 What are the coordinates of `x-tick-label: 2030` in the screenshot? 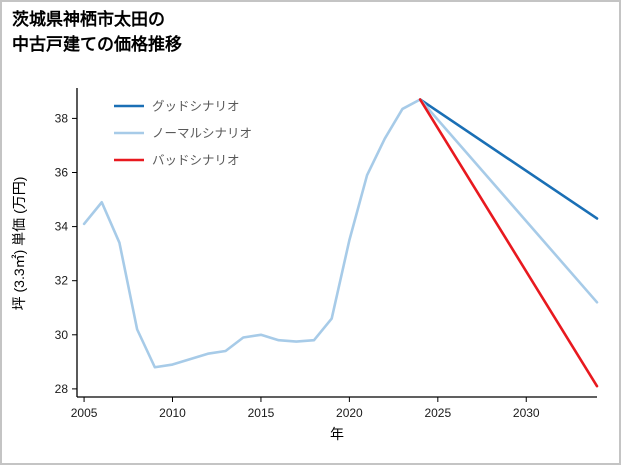 It's located at (526, 413).